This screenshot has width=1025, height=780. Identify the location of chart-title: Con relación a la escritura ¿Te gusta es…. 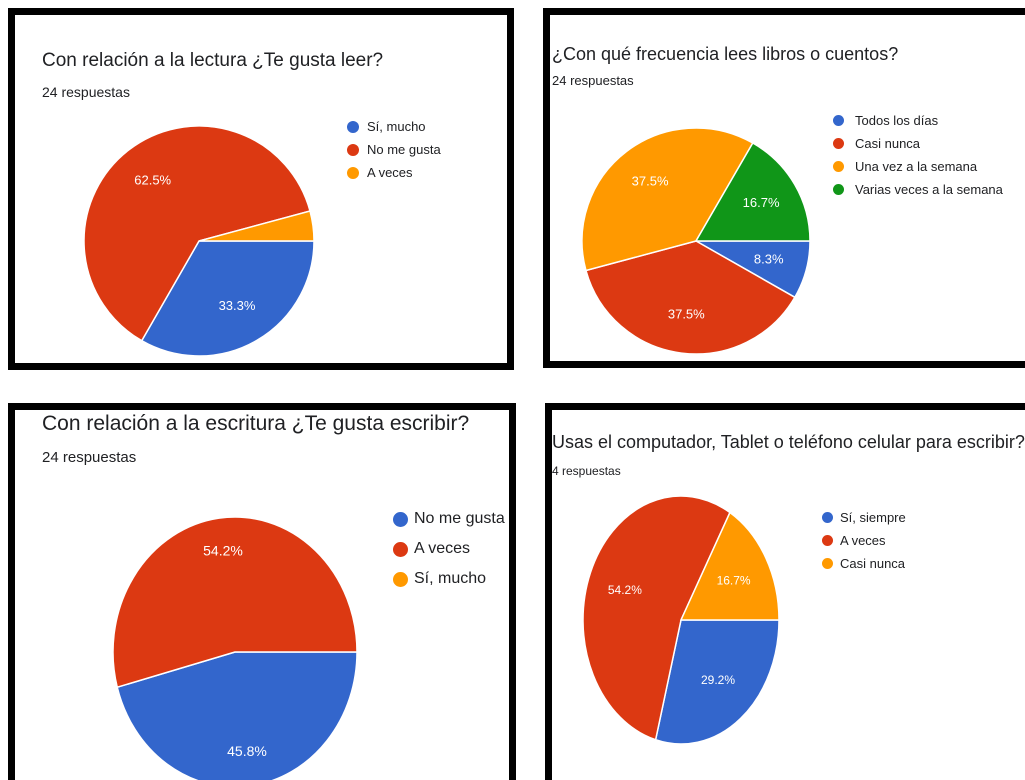
(256, 423).